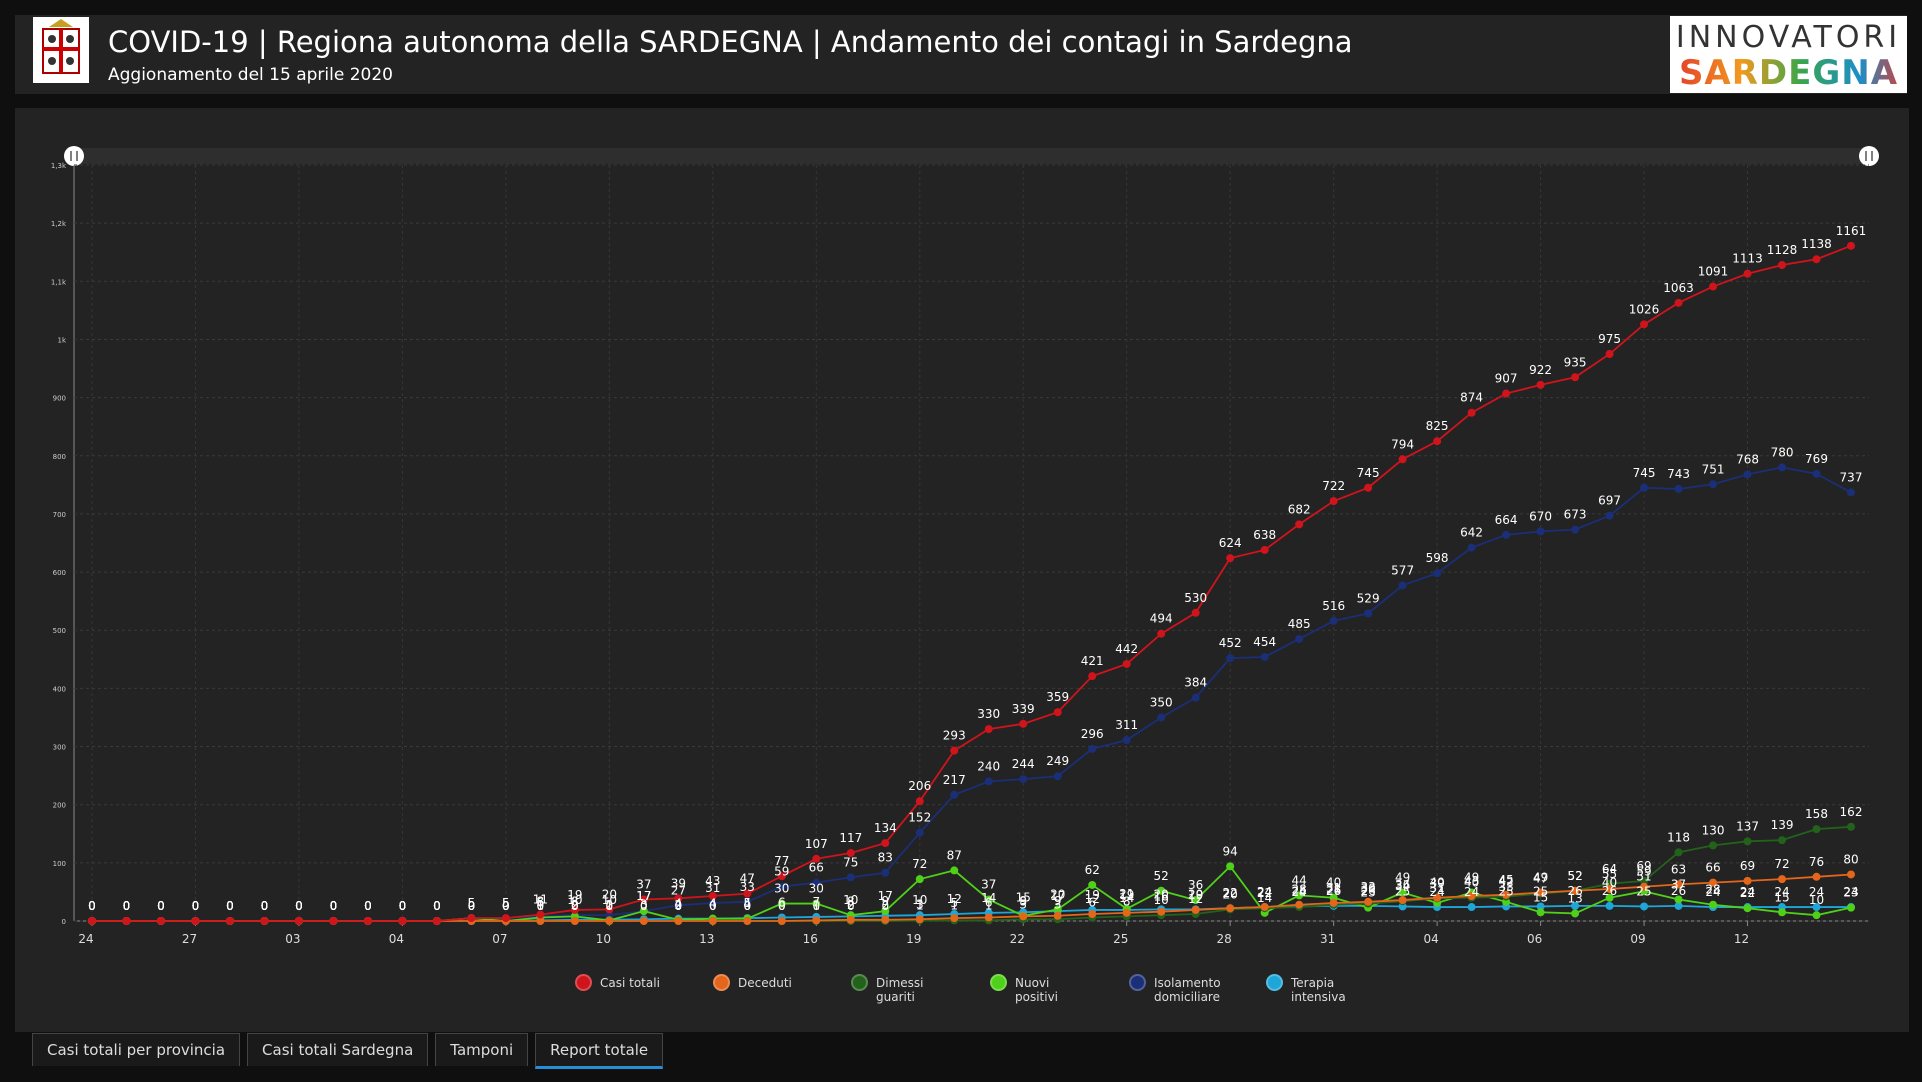 The width and height of the screenshot is (1922, 1082). I want to click on tab: Report totale, so click(599, 1051).